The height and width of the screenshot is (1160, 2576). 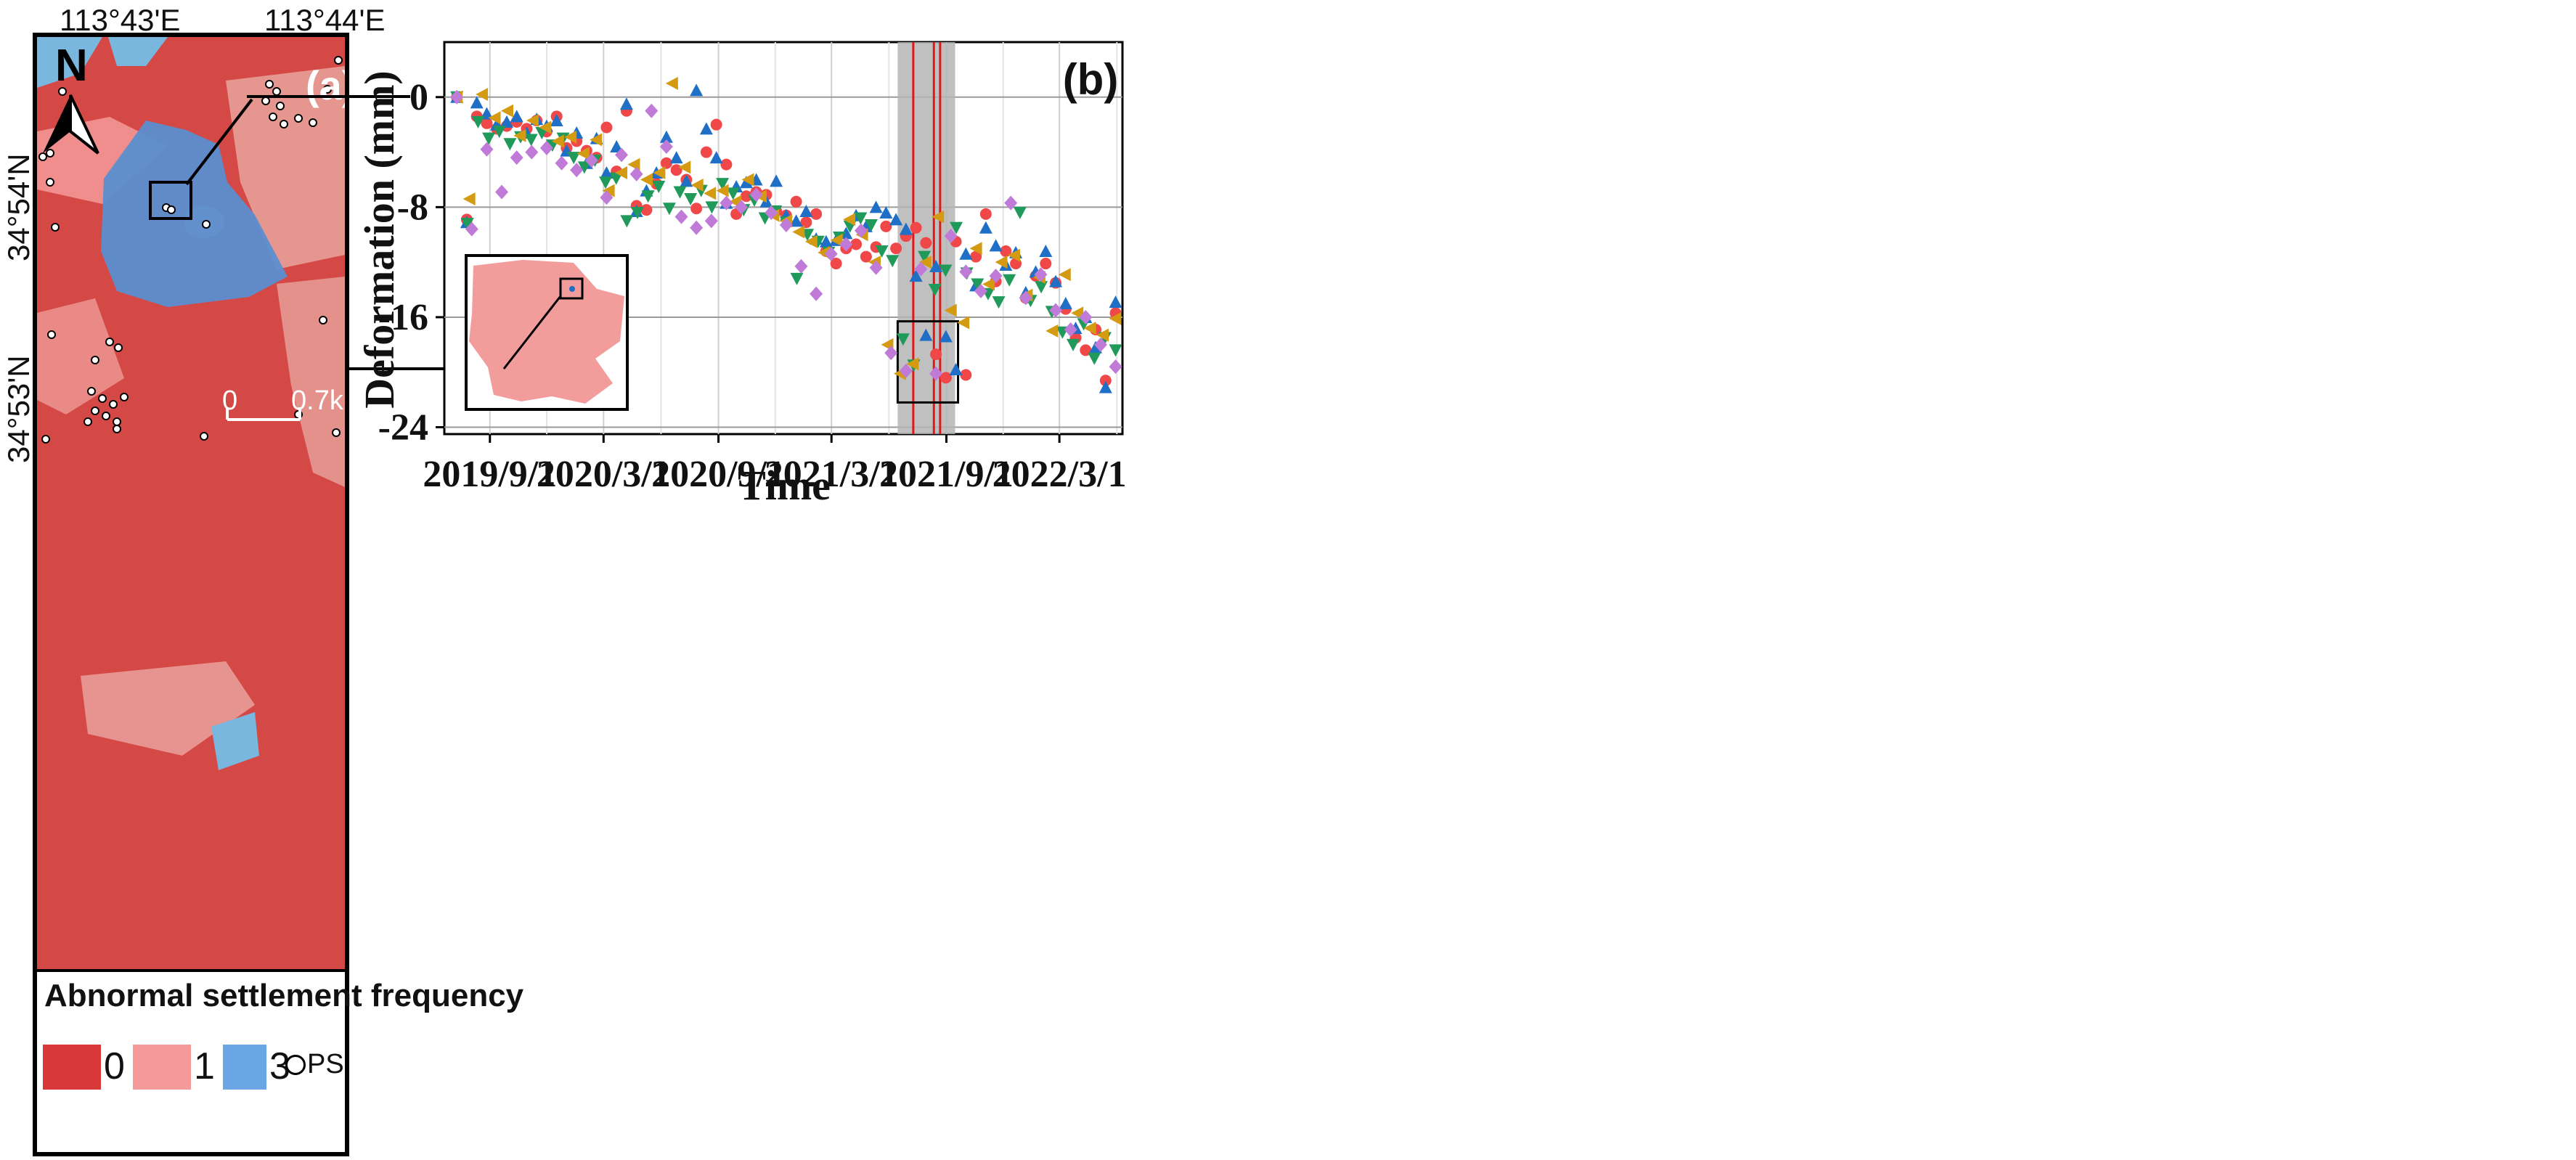 What do you see at coordinates (412, 207) in the screenshot?
I see `y-tick-label-1: -8` at bounding box center [412, 207].